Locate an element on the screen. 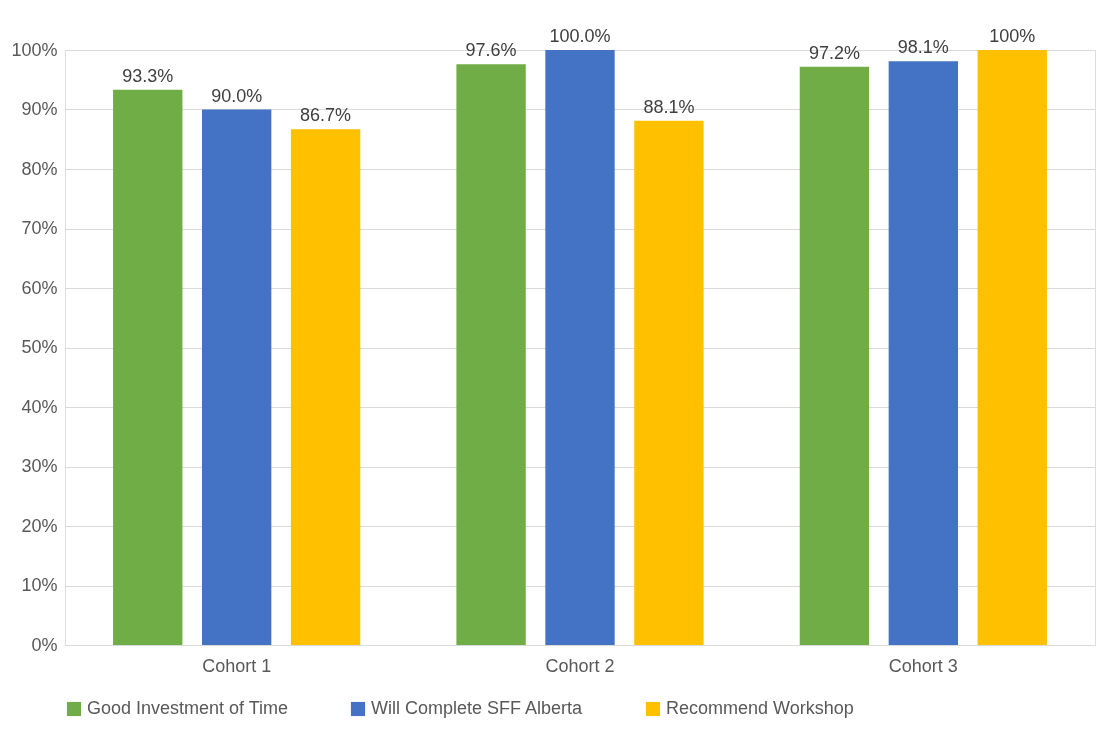  y-tick-label: 80% is located at coordinates (39, 168).